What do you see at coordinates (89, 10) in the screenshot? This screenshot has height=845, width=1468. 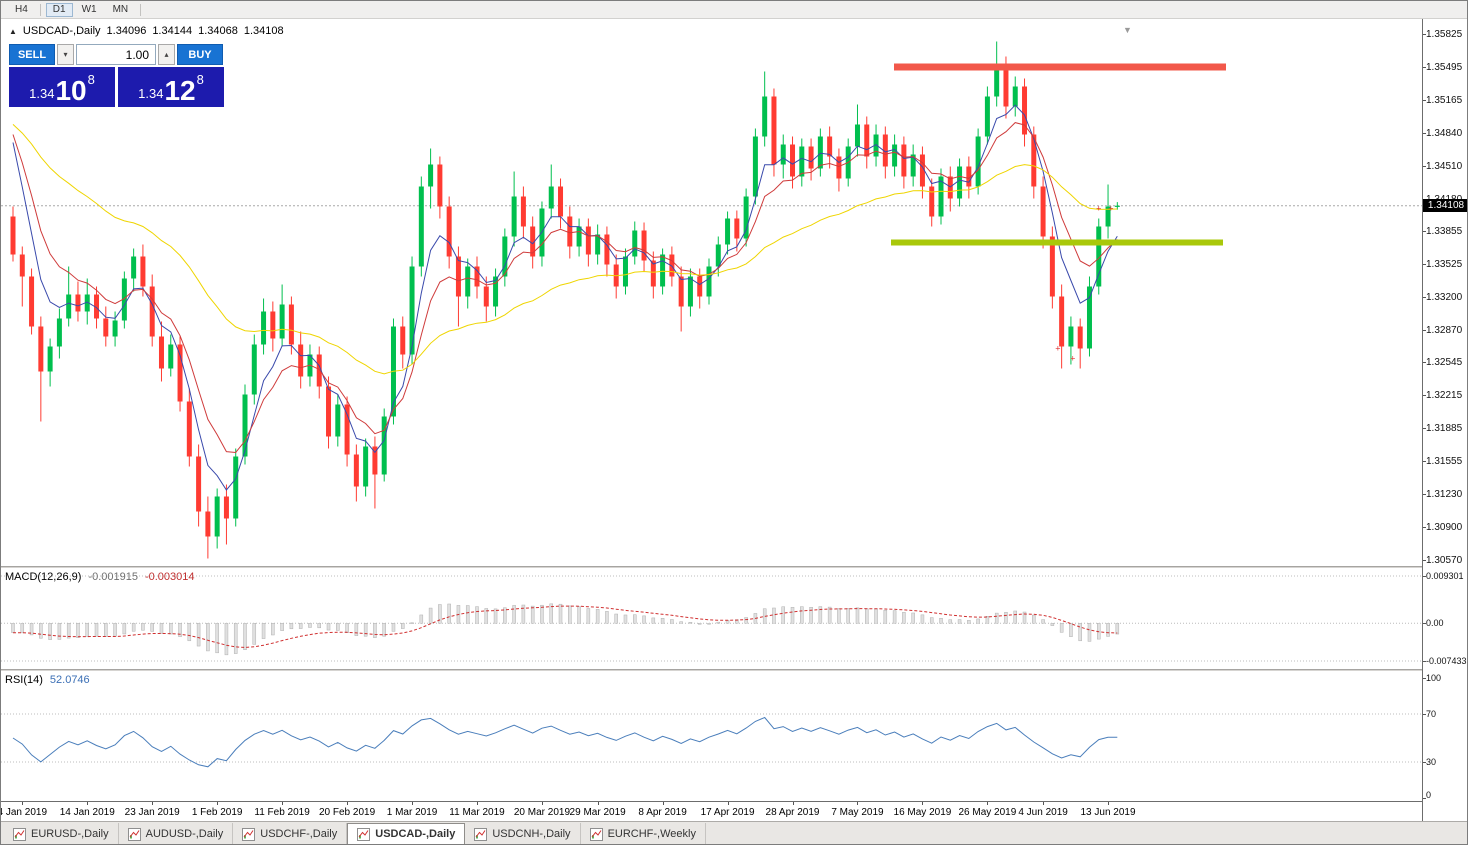 I see `timeframe-button-w1: W1` at bounding box center [89, 10].